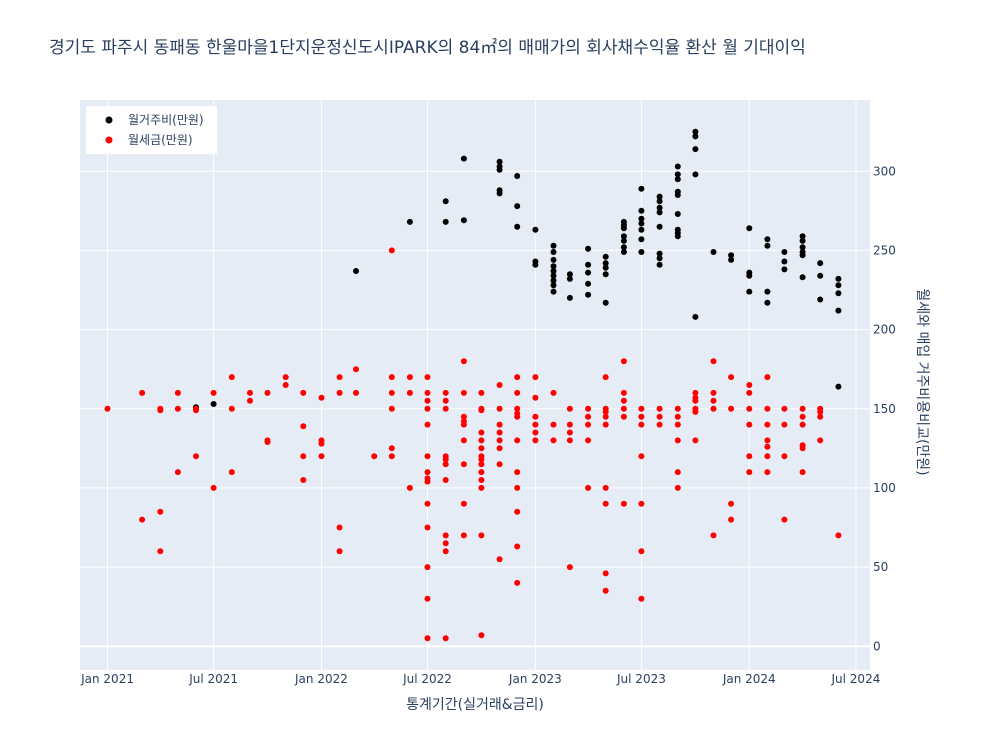 This screenshot has height=750, width=1000. I want to click on legend: 월거주비(만원) 월세금(만원), so click(151, 130).